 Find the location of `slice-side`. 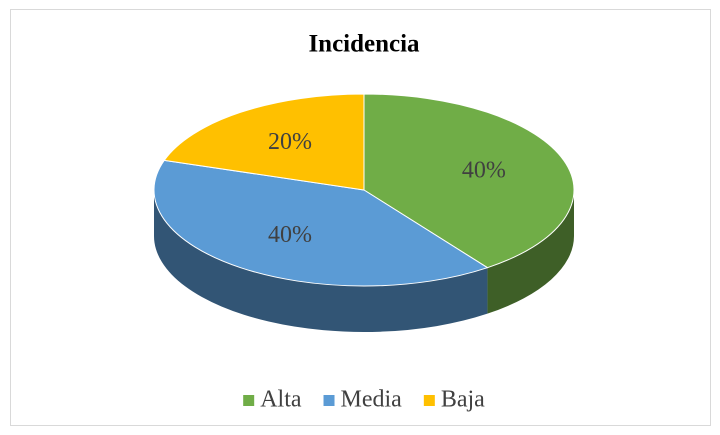

slice-side is located at coordinates (530, 252).